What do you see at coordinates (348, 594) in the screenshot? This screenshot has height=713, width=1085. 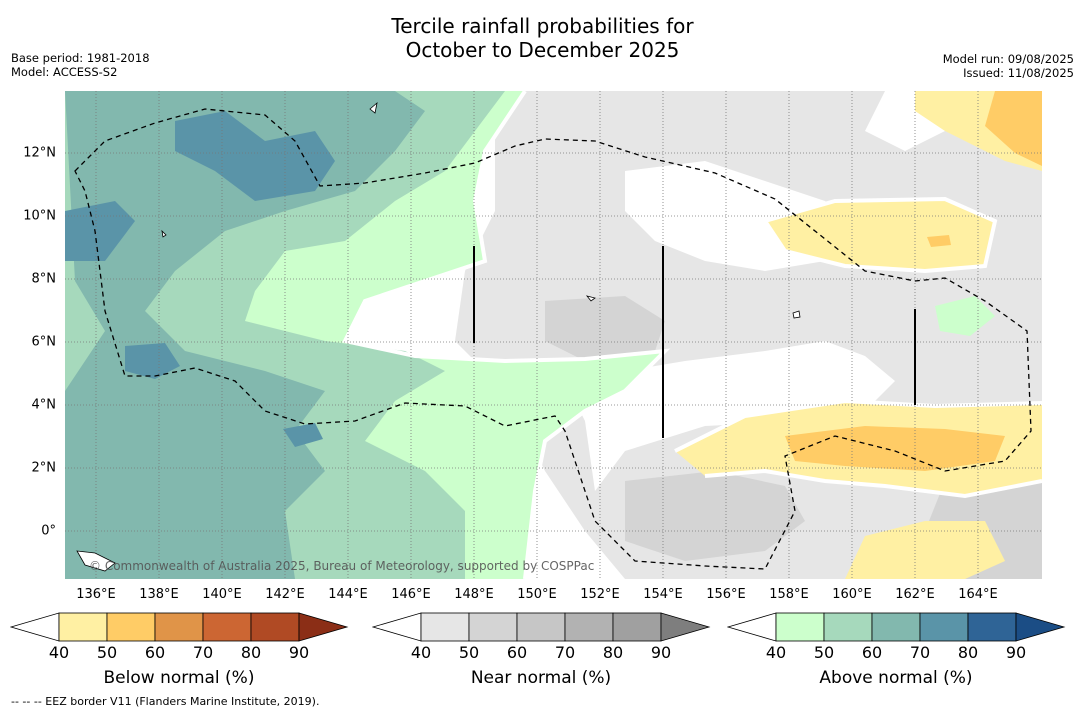 I see `lon-label: 144°E` at bounding box center [348, 594].